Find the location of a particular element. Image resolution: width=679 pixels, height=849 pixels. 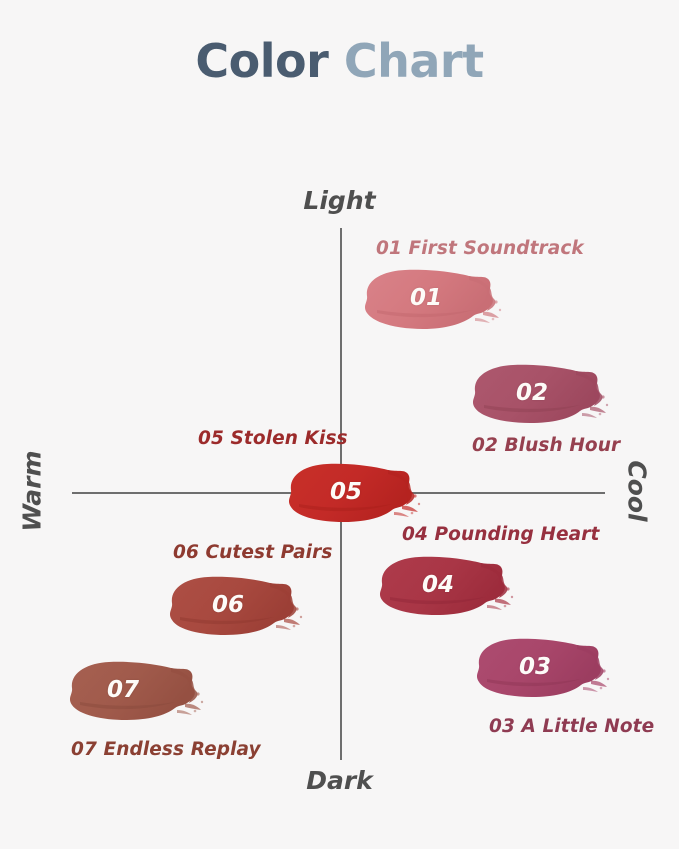

swatch-caption-01: 01 First Soundtrack is located at coordinates (480, 248).